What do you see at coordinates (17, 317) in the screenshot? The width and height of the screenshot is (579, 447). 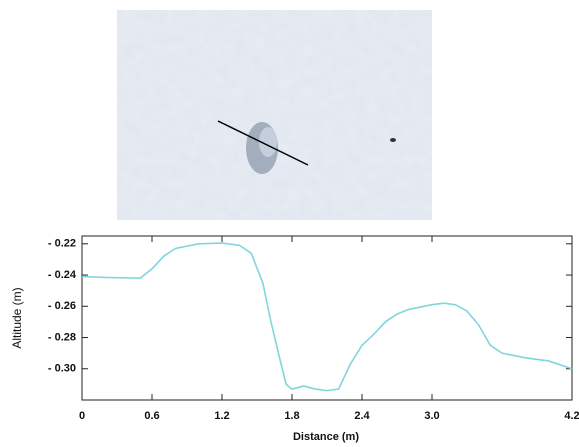 I see `y-axis-label: Altitude (m)` at bounding box center [17, 317].